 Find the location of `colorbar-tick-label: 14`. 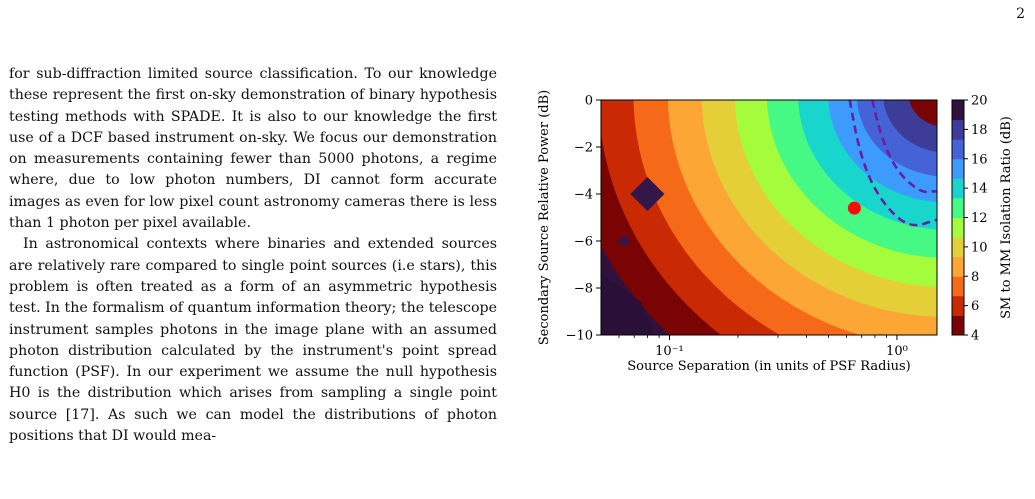

colorbar-tick-label: 14 is located at coordinates (979, 189).